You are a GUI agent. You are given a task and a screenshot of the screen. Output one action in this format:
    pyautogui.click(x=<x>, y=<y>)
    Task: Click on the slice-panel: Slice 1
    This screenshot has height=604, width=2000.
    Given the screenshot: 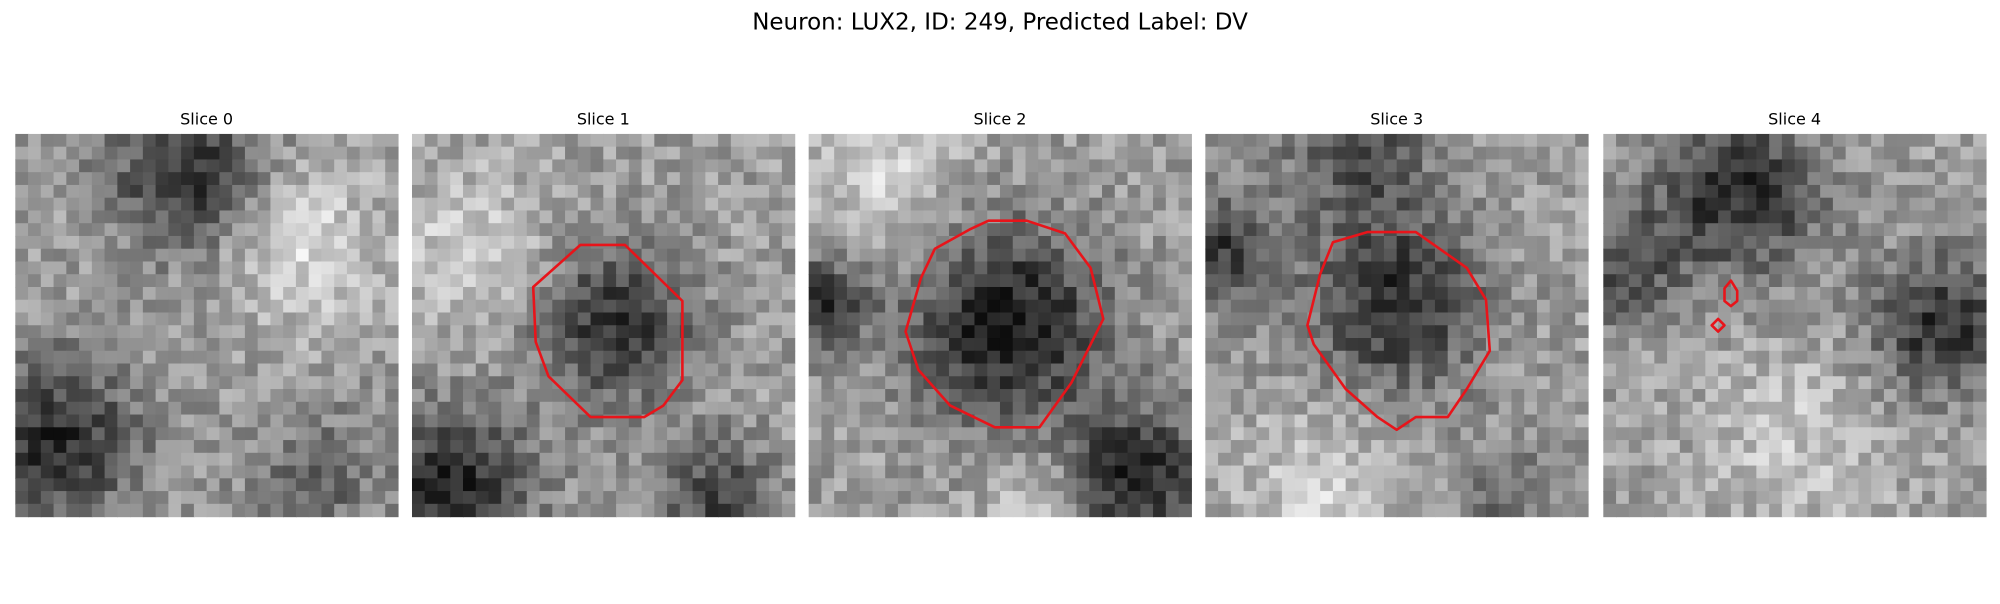 What is the action you would take?
    pyautogui.click(x=603, y=313)
    